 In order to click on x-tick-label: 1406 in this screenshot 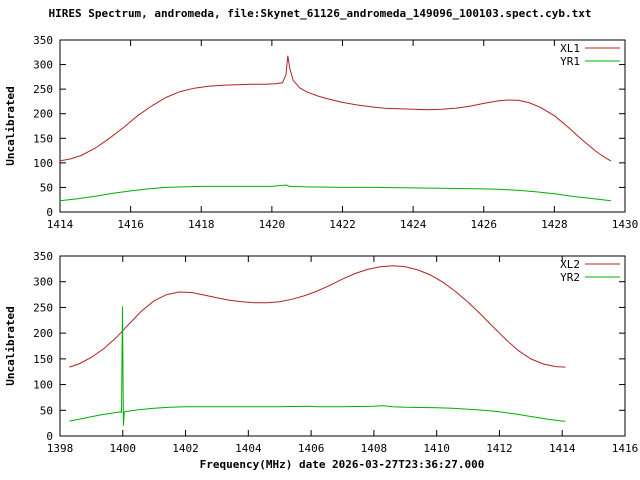, I will do `click(311, 448)`.